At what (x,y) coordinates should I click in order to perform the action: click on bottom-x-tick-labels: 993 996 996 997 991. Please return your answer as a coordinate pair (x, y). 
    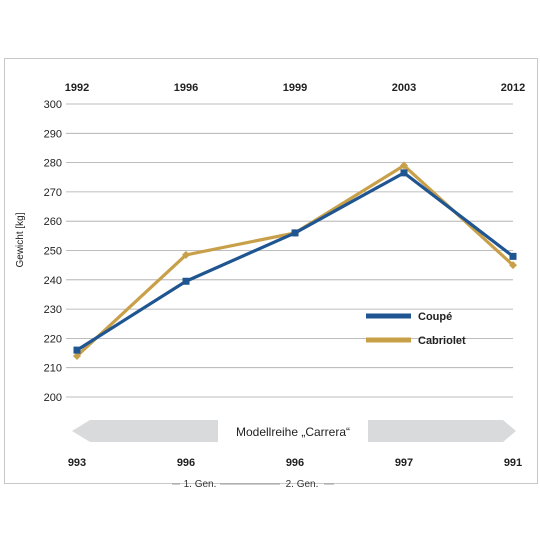
    Looking at the image, I should click on (295, 463).